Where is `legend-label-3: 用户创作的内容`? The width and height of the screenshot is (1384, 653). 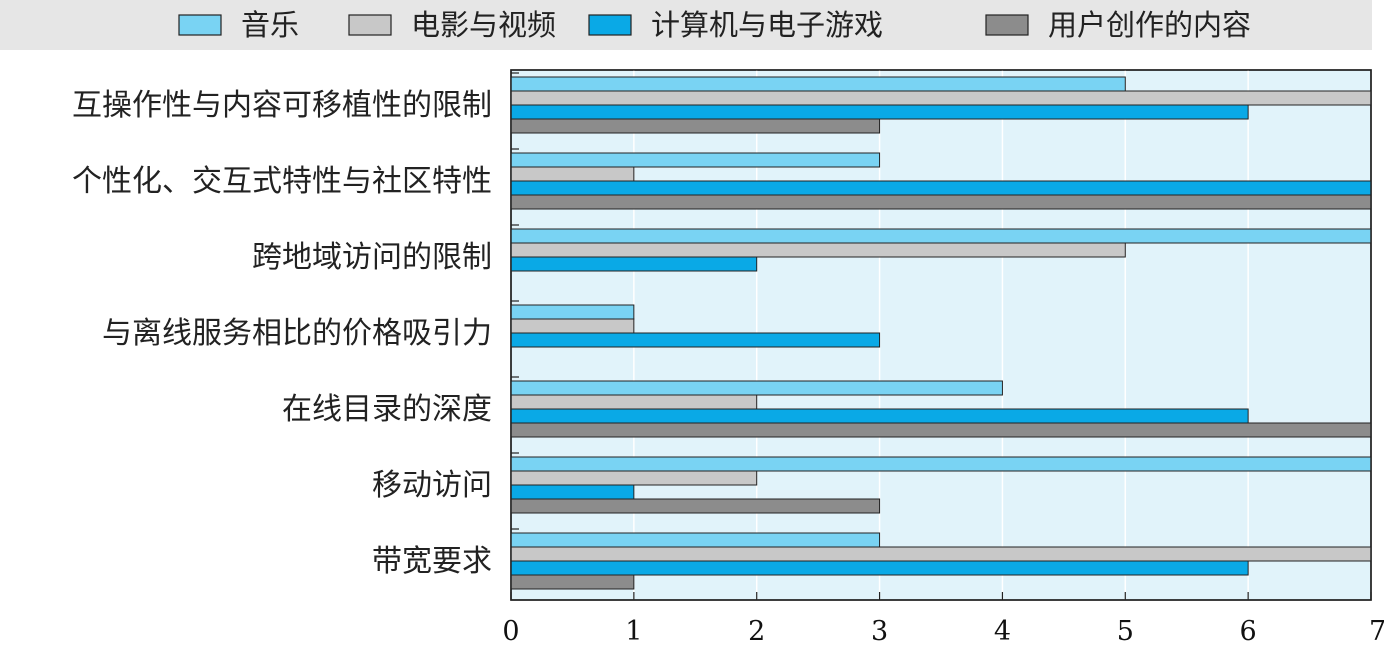
legend-label-3: 用户创作的内容 is located at coordinates (1149, 25).